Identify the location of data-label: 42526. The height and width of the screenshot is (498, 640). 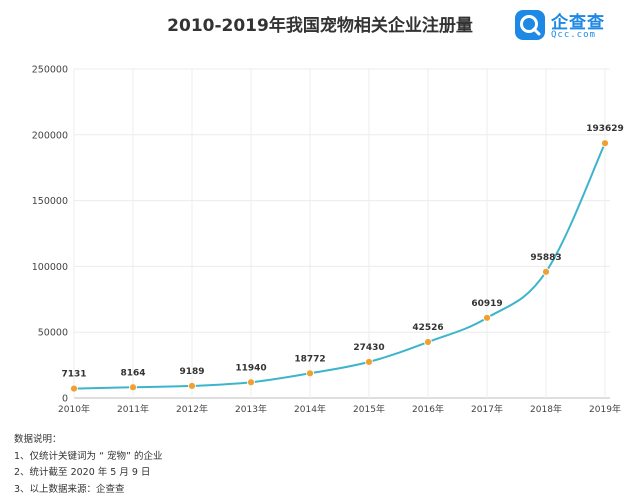
(427, 328).